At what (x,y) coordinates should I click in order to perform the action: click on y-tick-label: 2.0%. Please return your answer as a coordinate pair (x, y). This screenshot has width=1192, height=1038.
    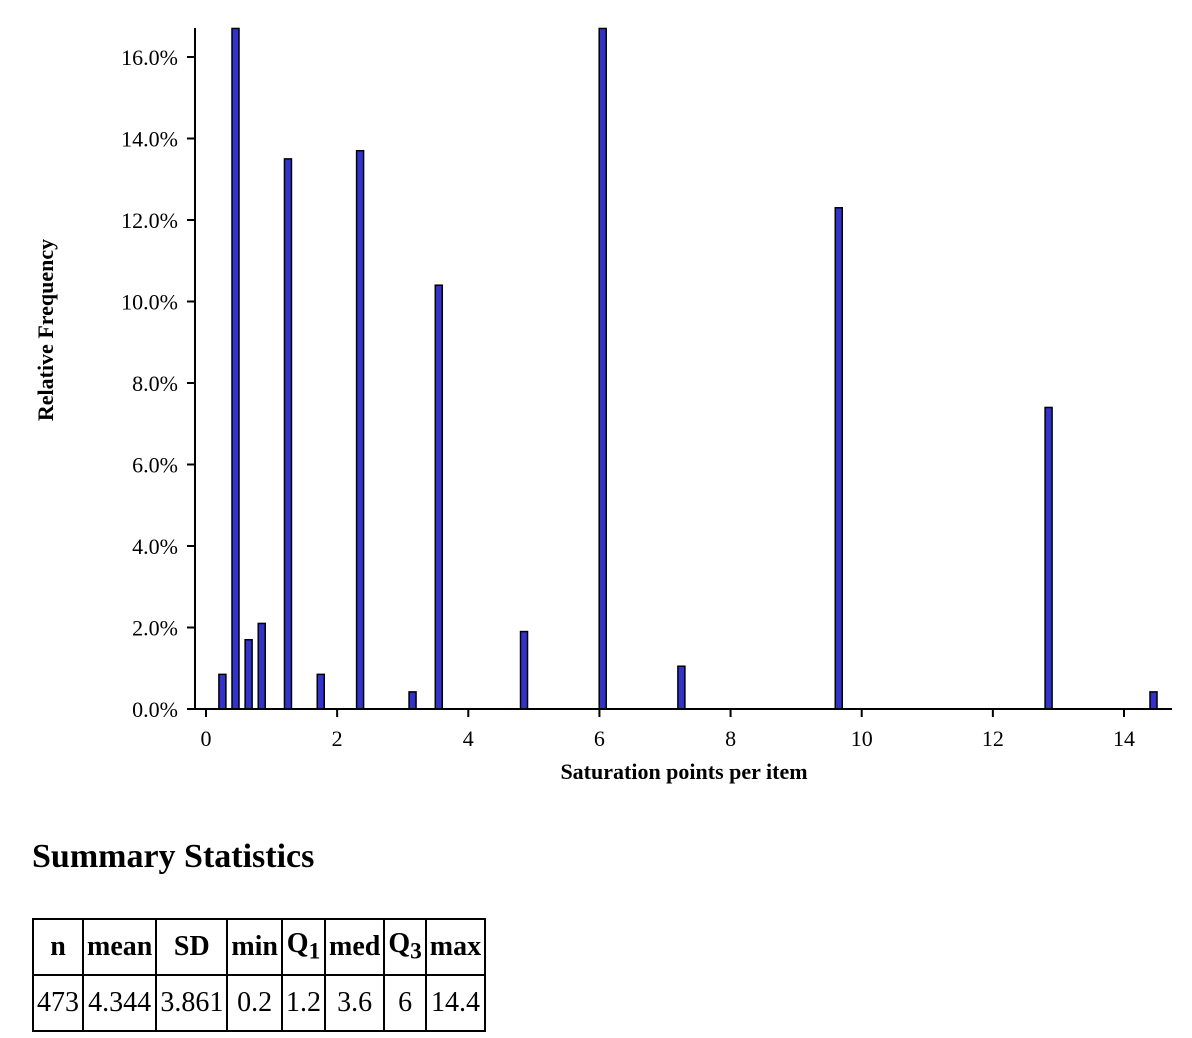
    Looking at the image, I should click on (155, 628).